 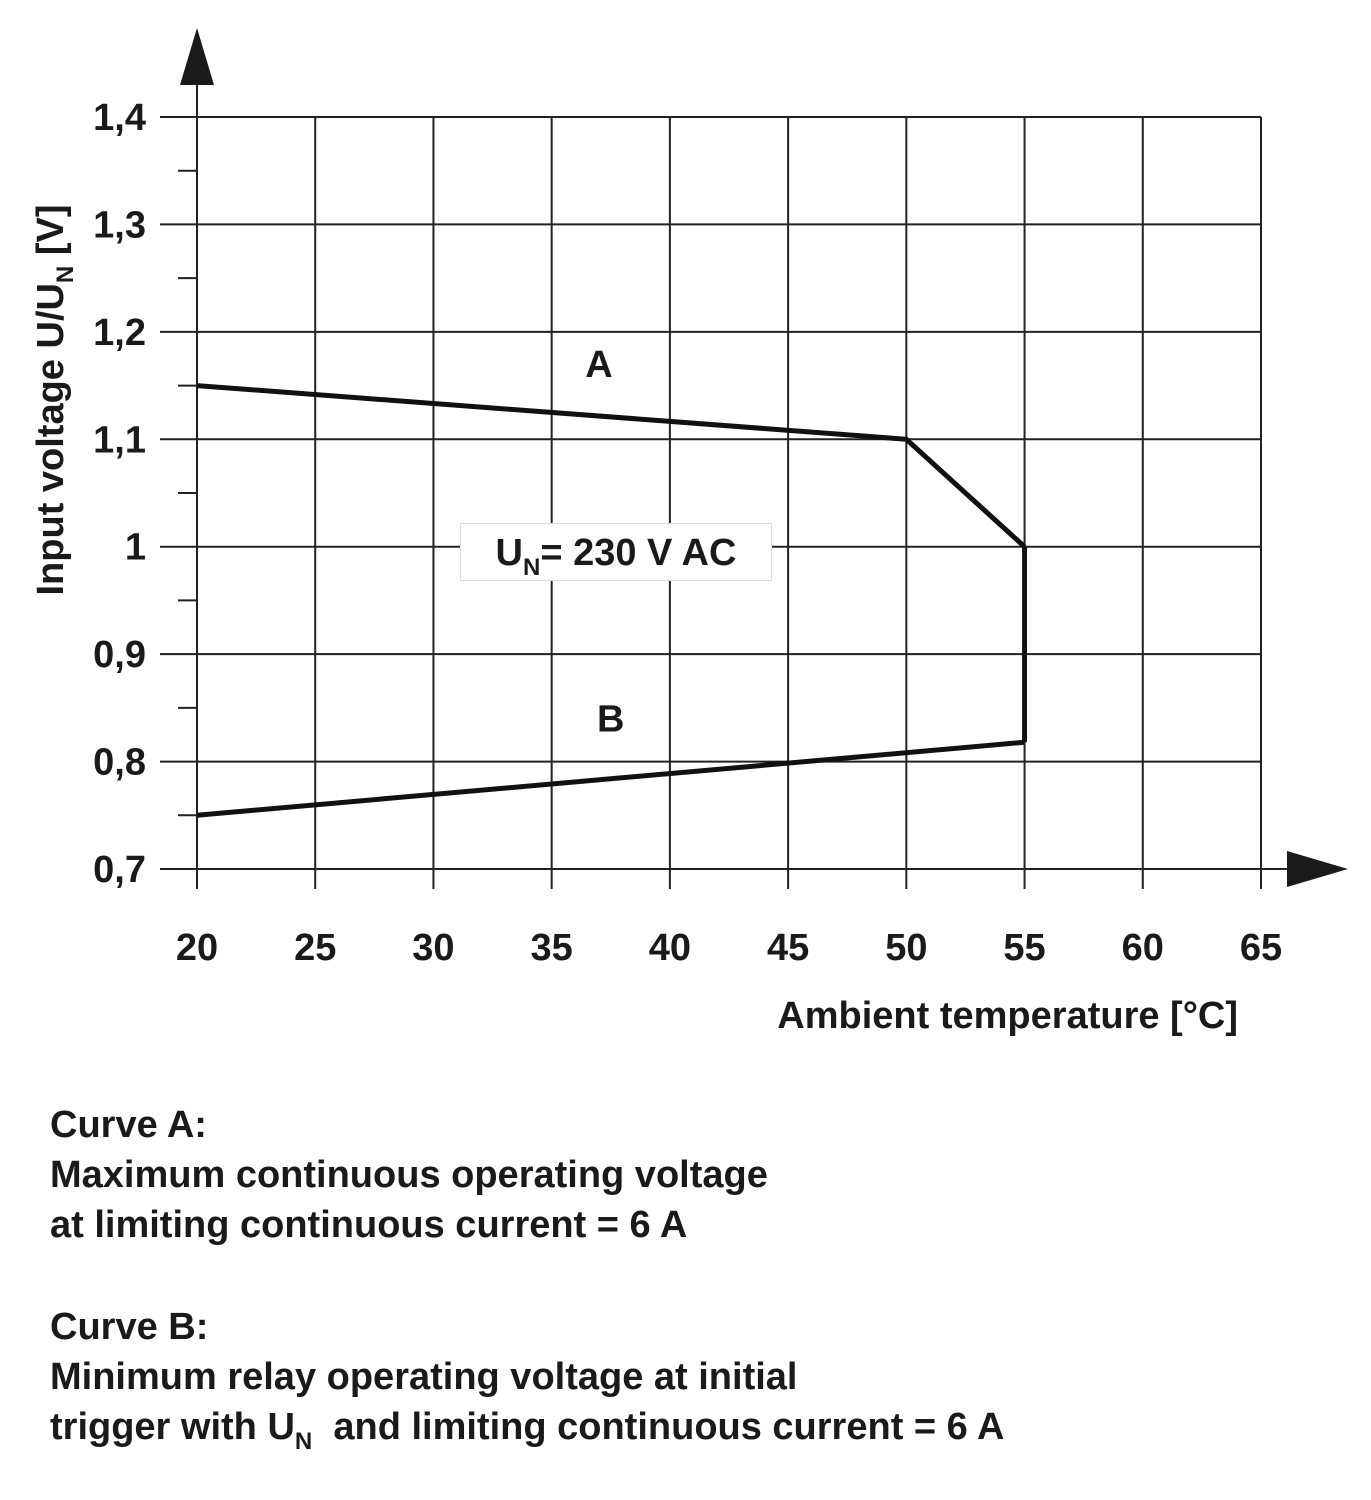 I want to click on x-tick-label: 55, so click(x=1024, y=948).